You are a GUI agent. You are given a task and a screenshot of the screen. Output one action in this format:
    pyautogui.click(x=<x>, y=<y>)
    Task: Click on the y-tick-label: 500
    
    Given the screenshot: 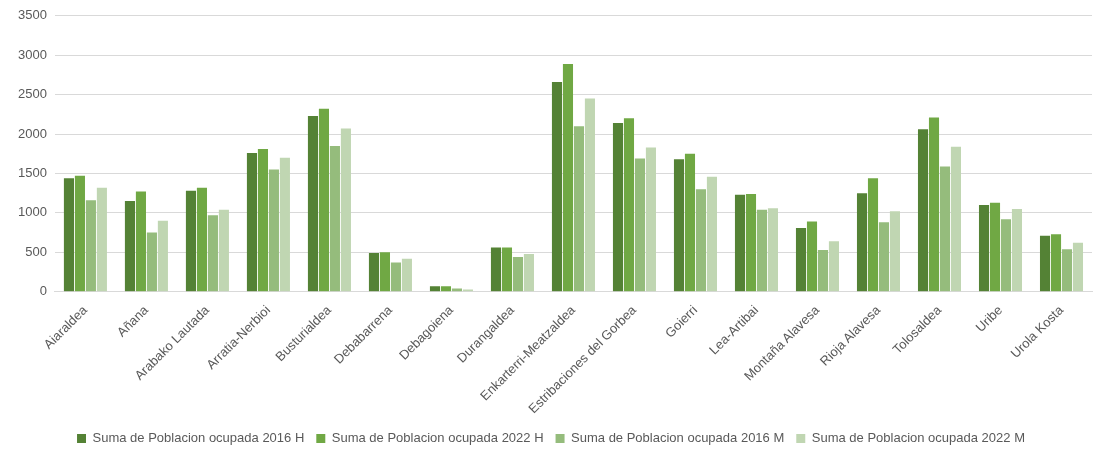 What is the action you would take?
    pyautogui.click(x=36, y=251)
    